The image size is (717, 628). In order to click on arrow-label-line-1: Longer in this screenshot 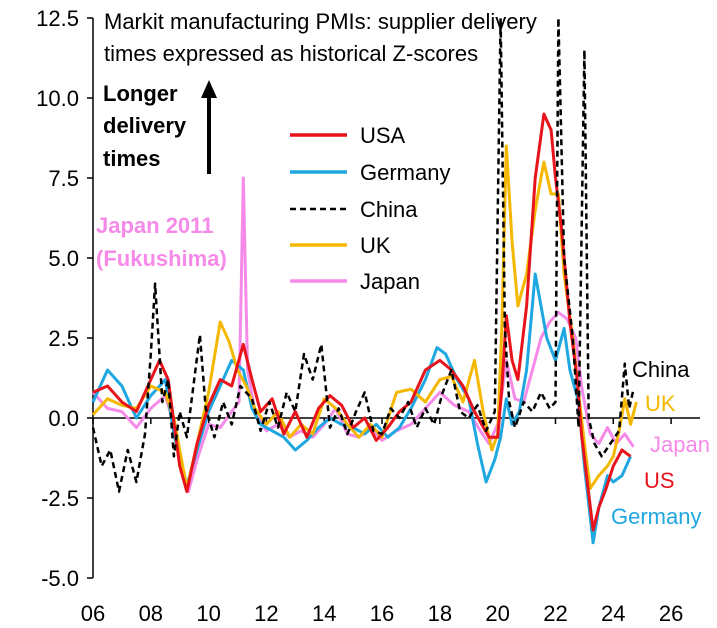, I will do `click(140, 93)`.